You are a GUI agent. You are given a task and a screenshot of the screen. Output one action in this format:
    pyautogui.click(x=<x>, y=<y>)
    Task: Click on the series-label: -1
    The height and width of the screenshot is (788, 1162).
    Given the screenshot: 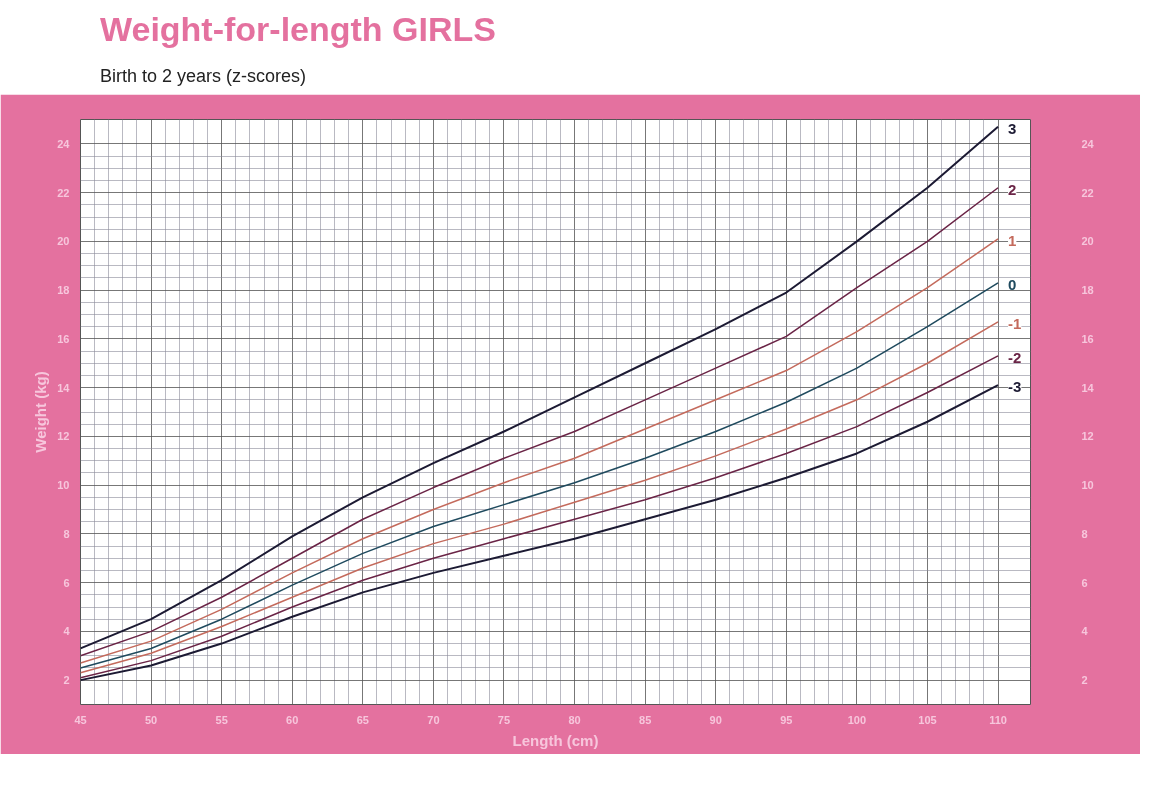 What is the action you would take?
    pyautogui.click(x=1015, y=324)
    